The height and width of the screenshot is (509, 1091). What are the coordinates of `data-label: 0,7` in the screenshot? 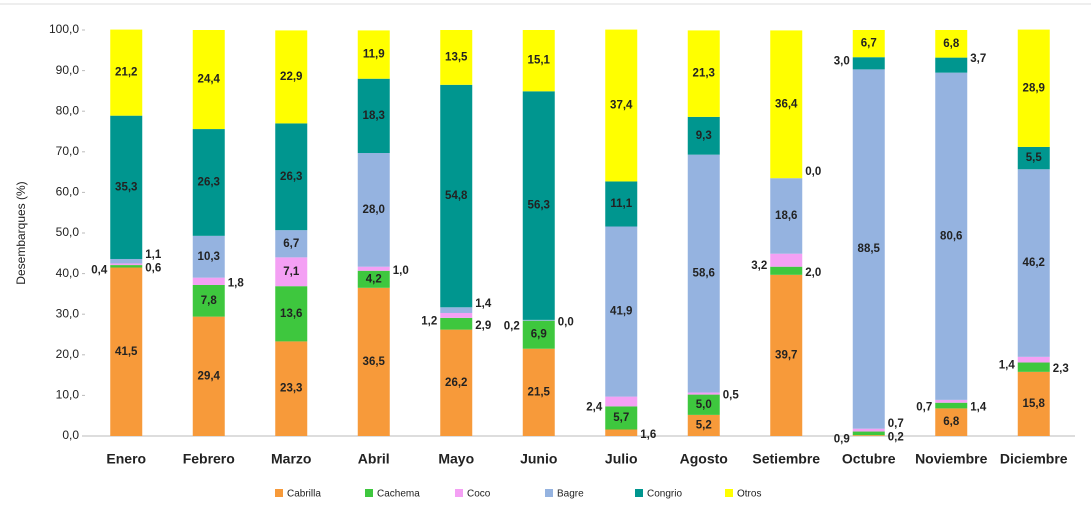 It's located at (896, 424).